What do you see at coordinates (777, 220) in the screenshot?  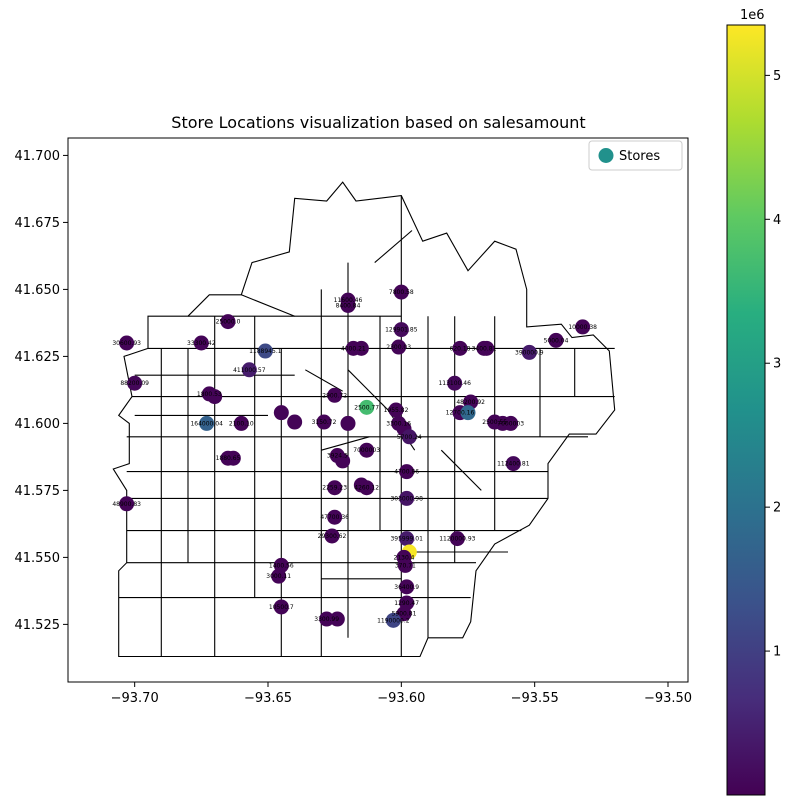 I see `colorbar-tick-label: 4` at bounding box center [777, 220].